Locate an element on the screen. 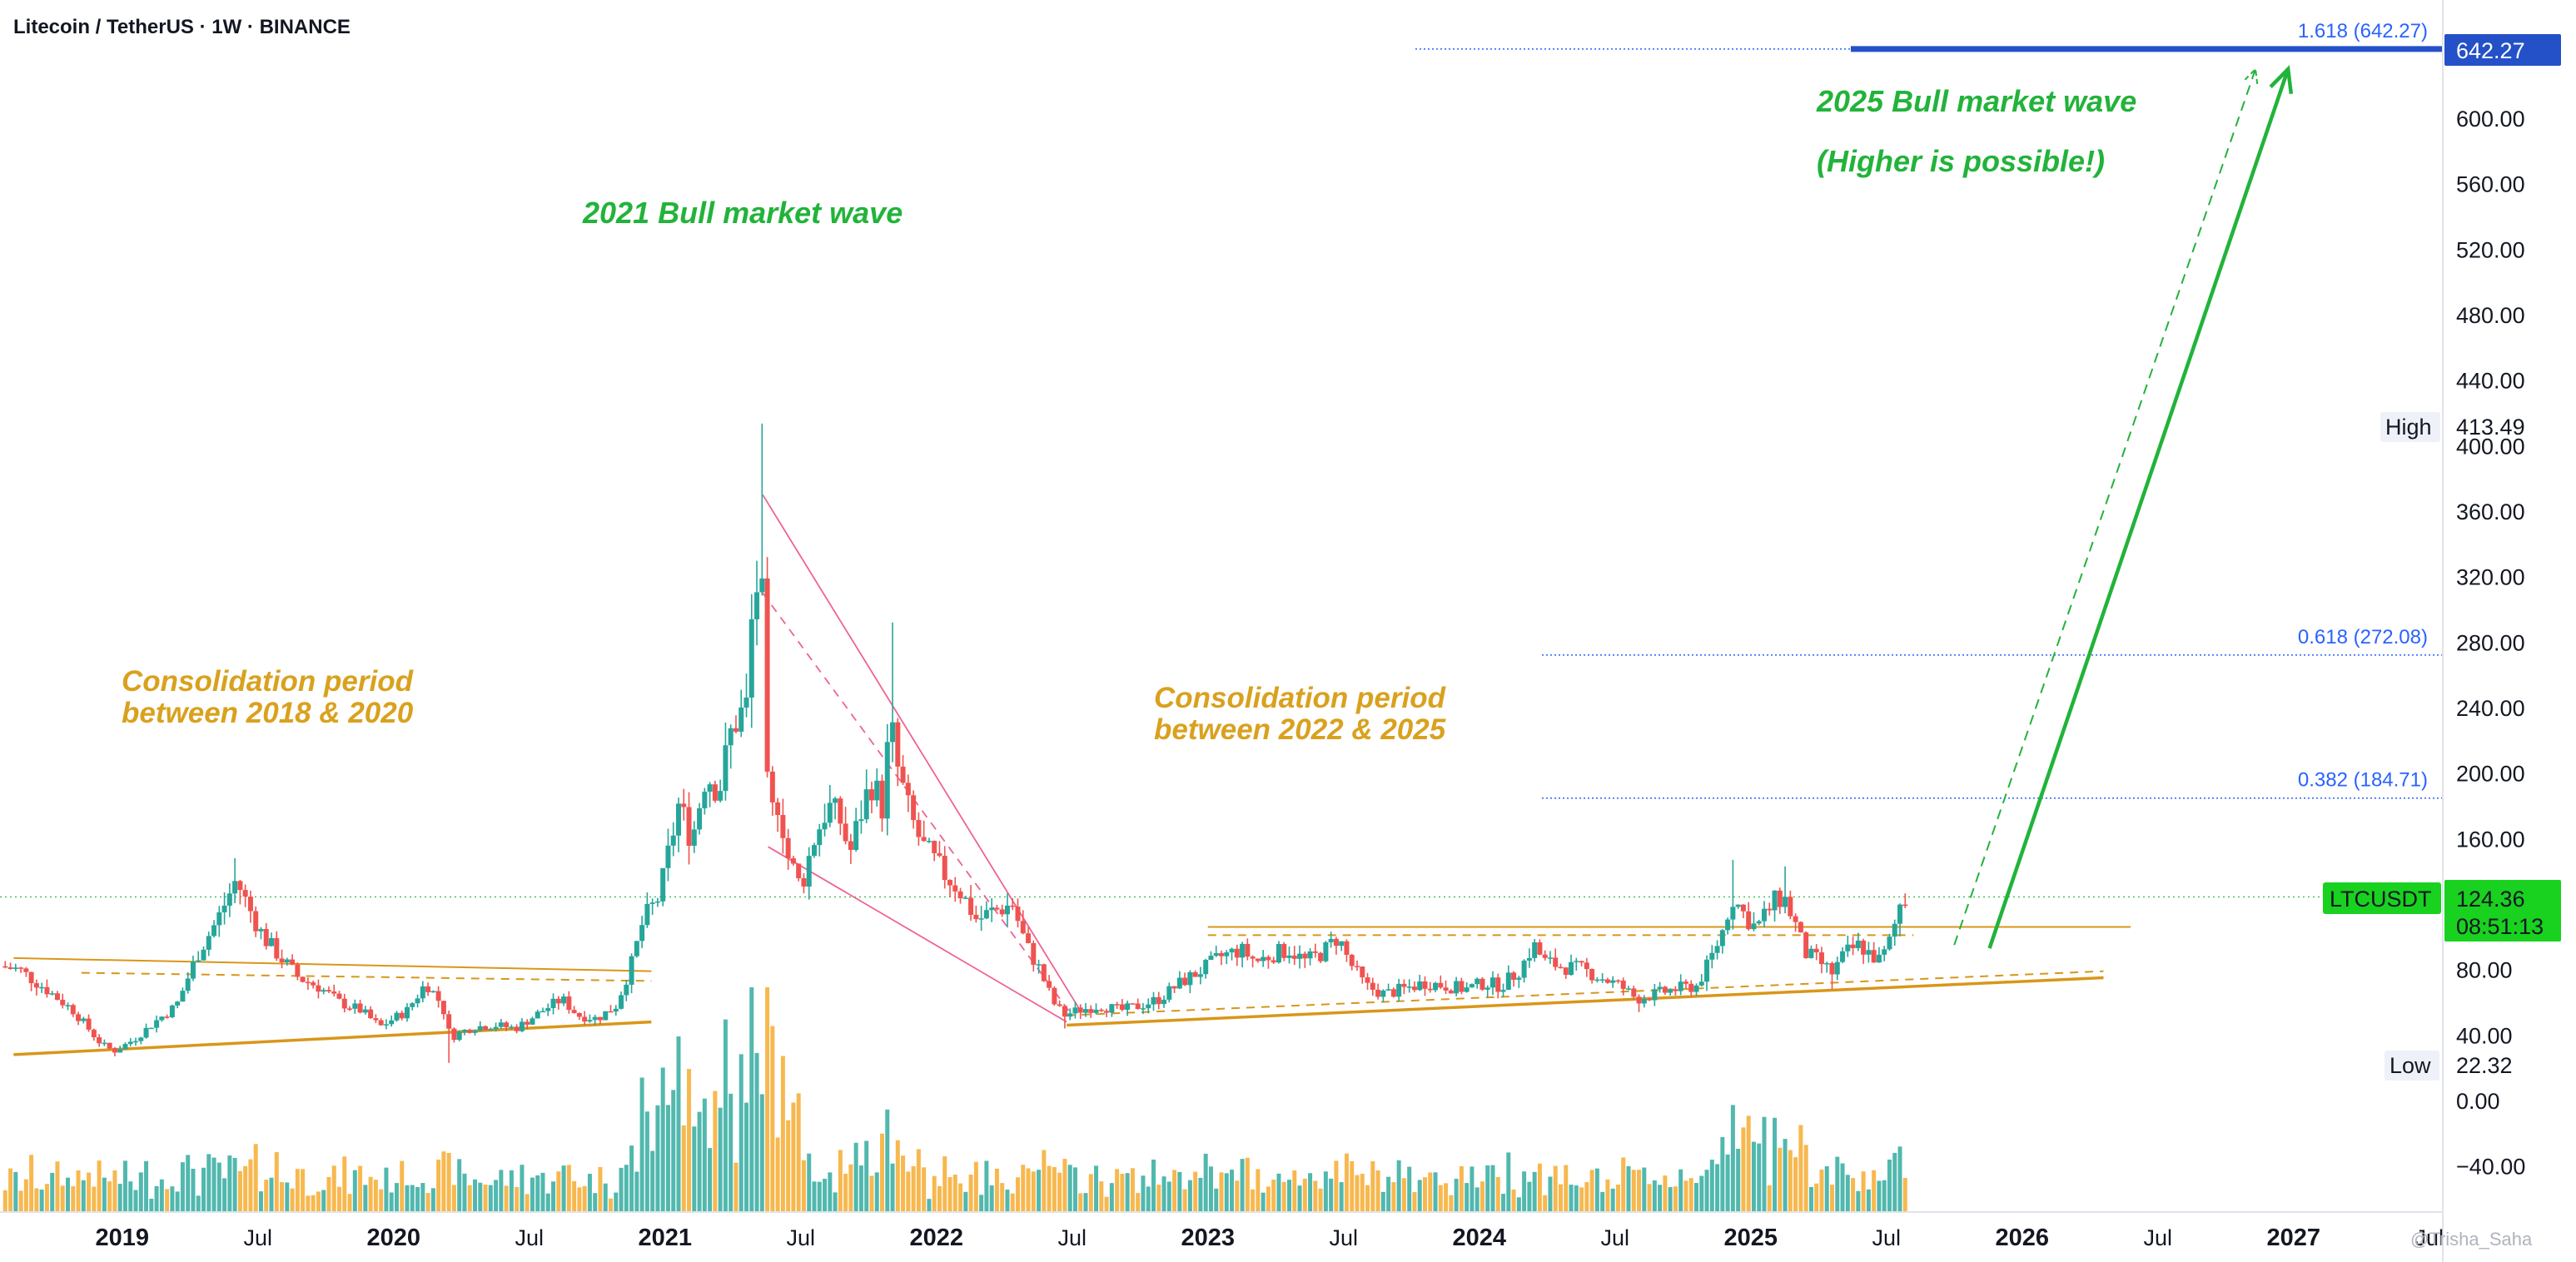  y-tick-label: 40.00 is located at coordinates (2484, 1035).